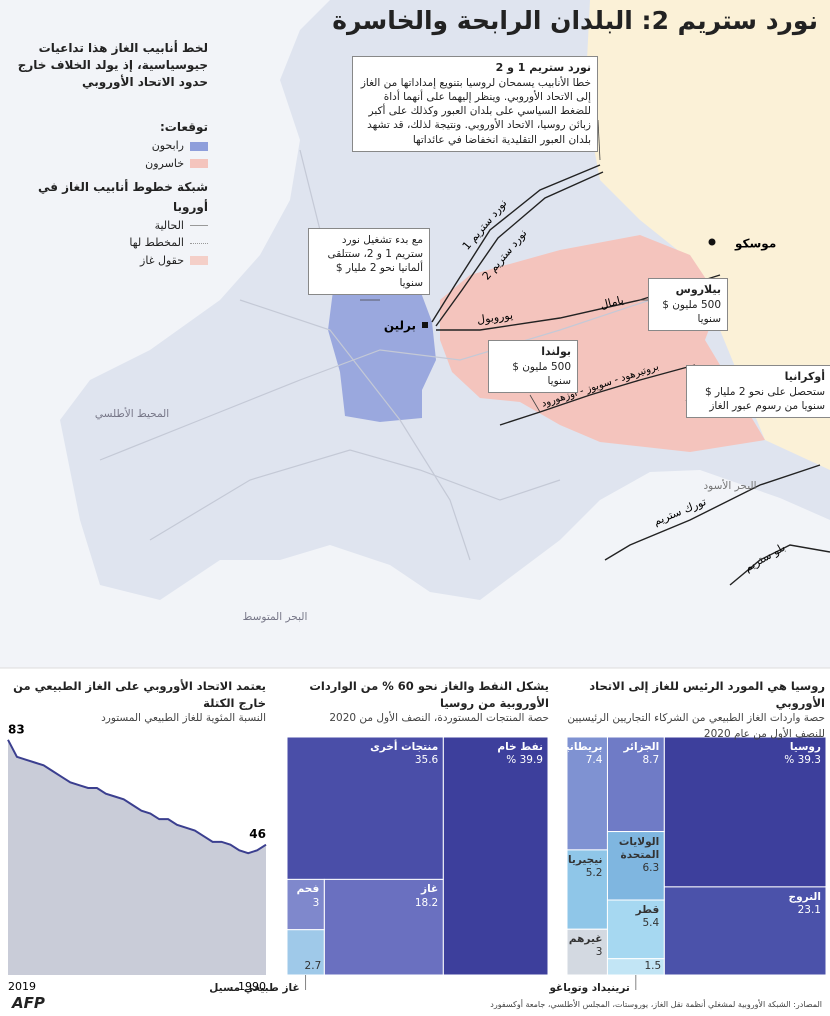 Image resolution: width=830 pixels, height=1016 pixels. What do you see at coordinates (755, 244) in the screenshot?
I see `city-label: موسكو` at bounding box center [755, 244].